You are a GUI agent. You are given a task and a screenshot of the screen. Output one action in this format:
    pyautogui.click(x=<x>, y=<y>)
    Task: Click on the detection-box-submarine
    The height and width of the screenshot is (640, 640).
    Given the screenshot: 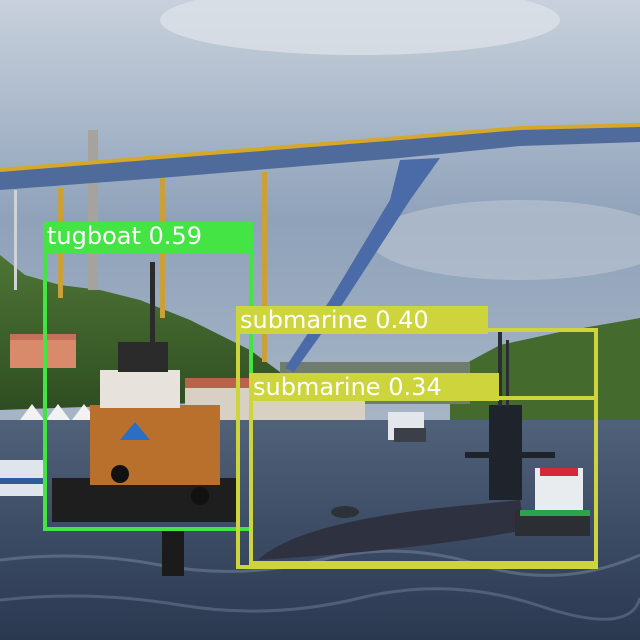 What is the action you would take?
    pyautogui.click(x=423, y=480)
    